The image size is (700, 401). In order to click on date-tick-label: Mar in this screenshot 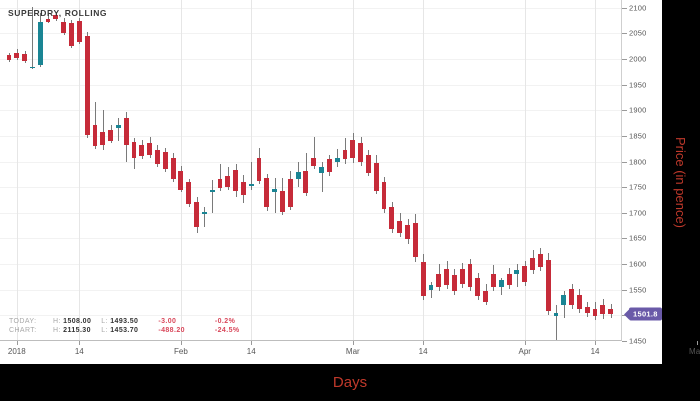, I will do `click(352, 351)`.